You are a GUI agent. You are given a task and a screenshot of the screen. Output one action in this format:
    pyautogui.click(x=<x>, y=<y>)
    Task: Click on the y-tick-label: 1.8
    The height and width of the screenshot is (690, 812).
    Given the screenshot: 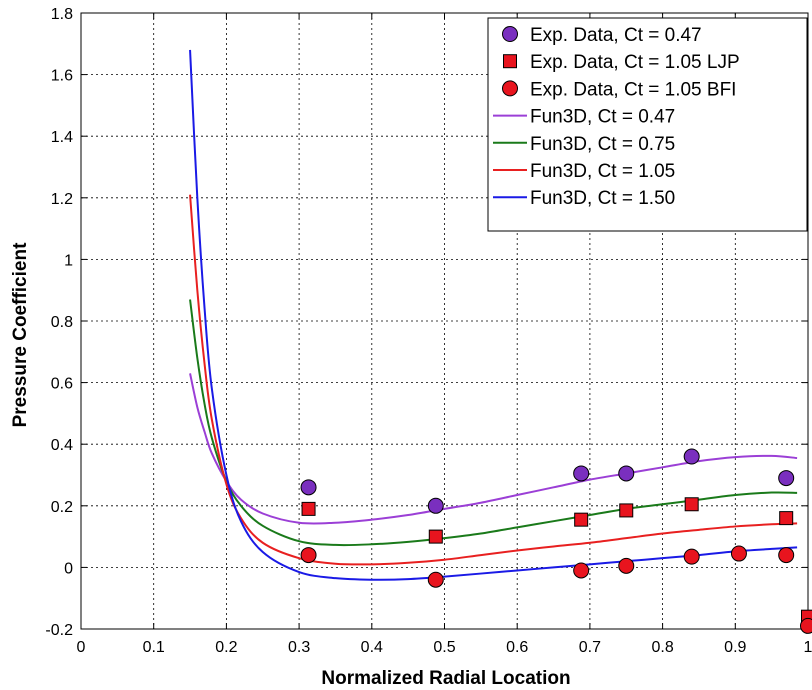 What is the action you would take?
    pyautogui.click(x=62, y=14)
    